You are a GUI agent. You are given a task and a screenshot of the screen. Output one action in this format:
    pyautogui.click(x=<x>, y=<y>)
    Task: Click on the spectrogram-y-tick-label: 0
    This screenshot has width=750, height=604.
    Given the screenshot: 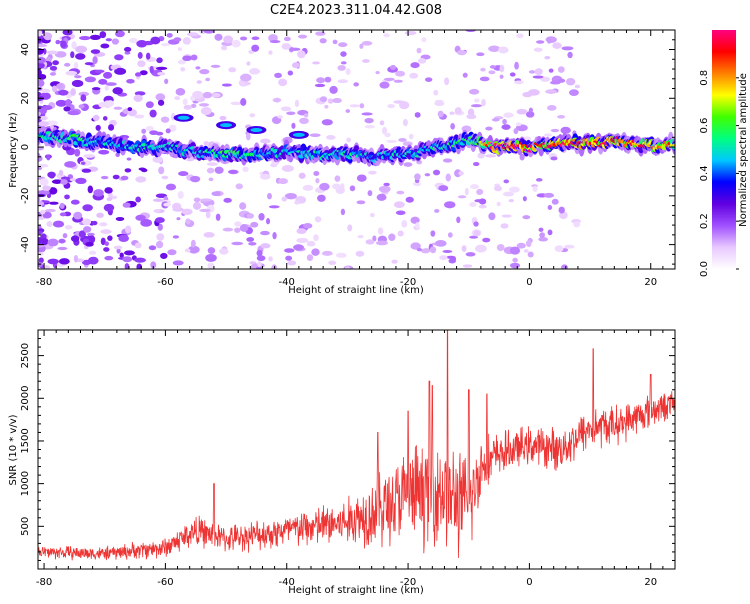 What is the action you would take?
    pyautogui.click(x=25, y=147)
    